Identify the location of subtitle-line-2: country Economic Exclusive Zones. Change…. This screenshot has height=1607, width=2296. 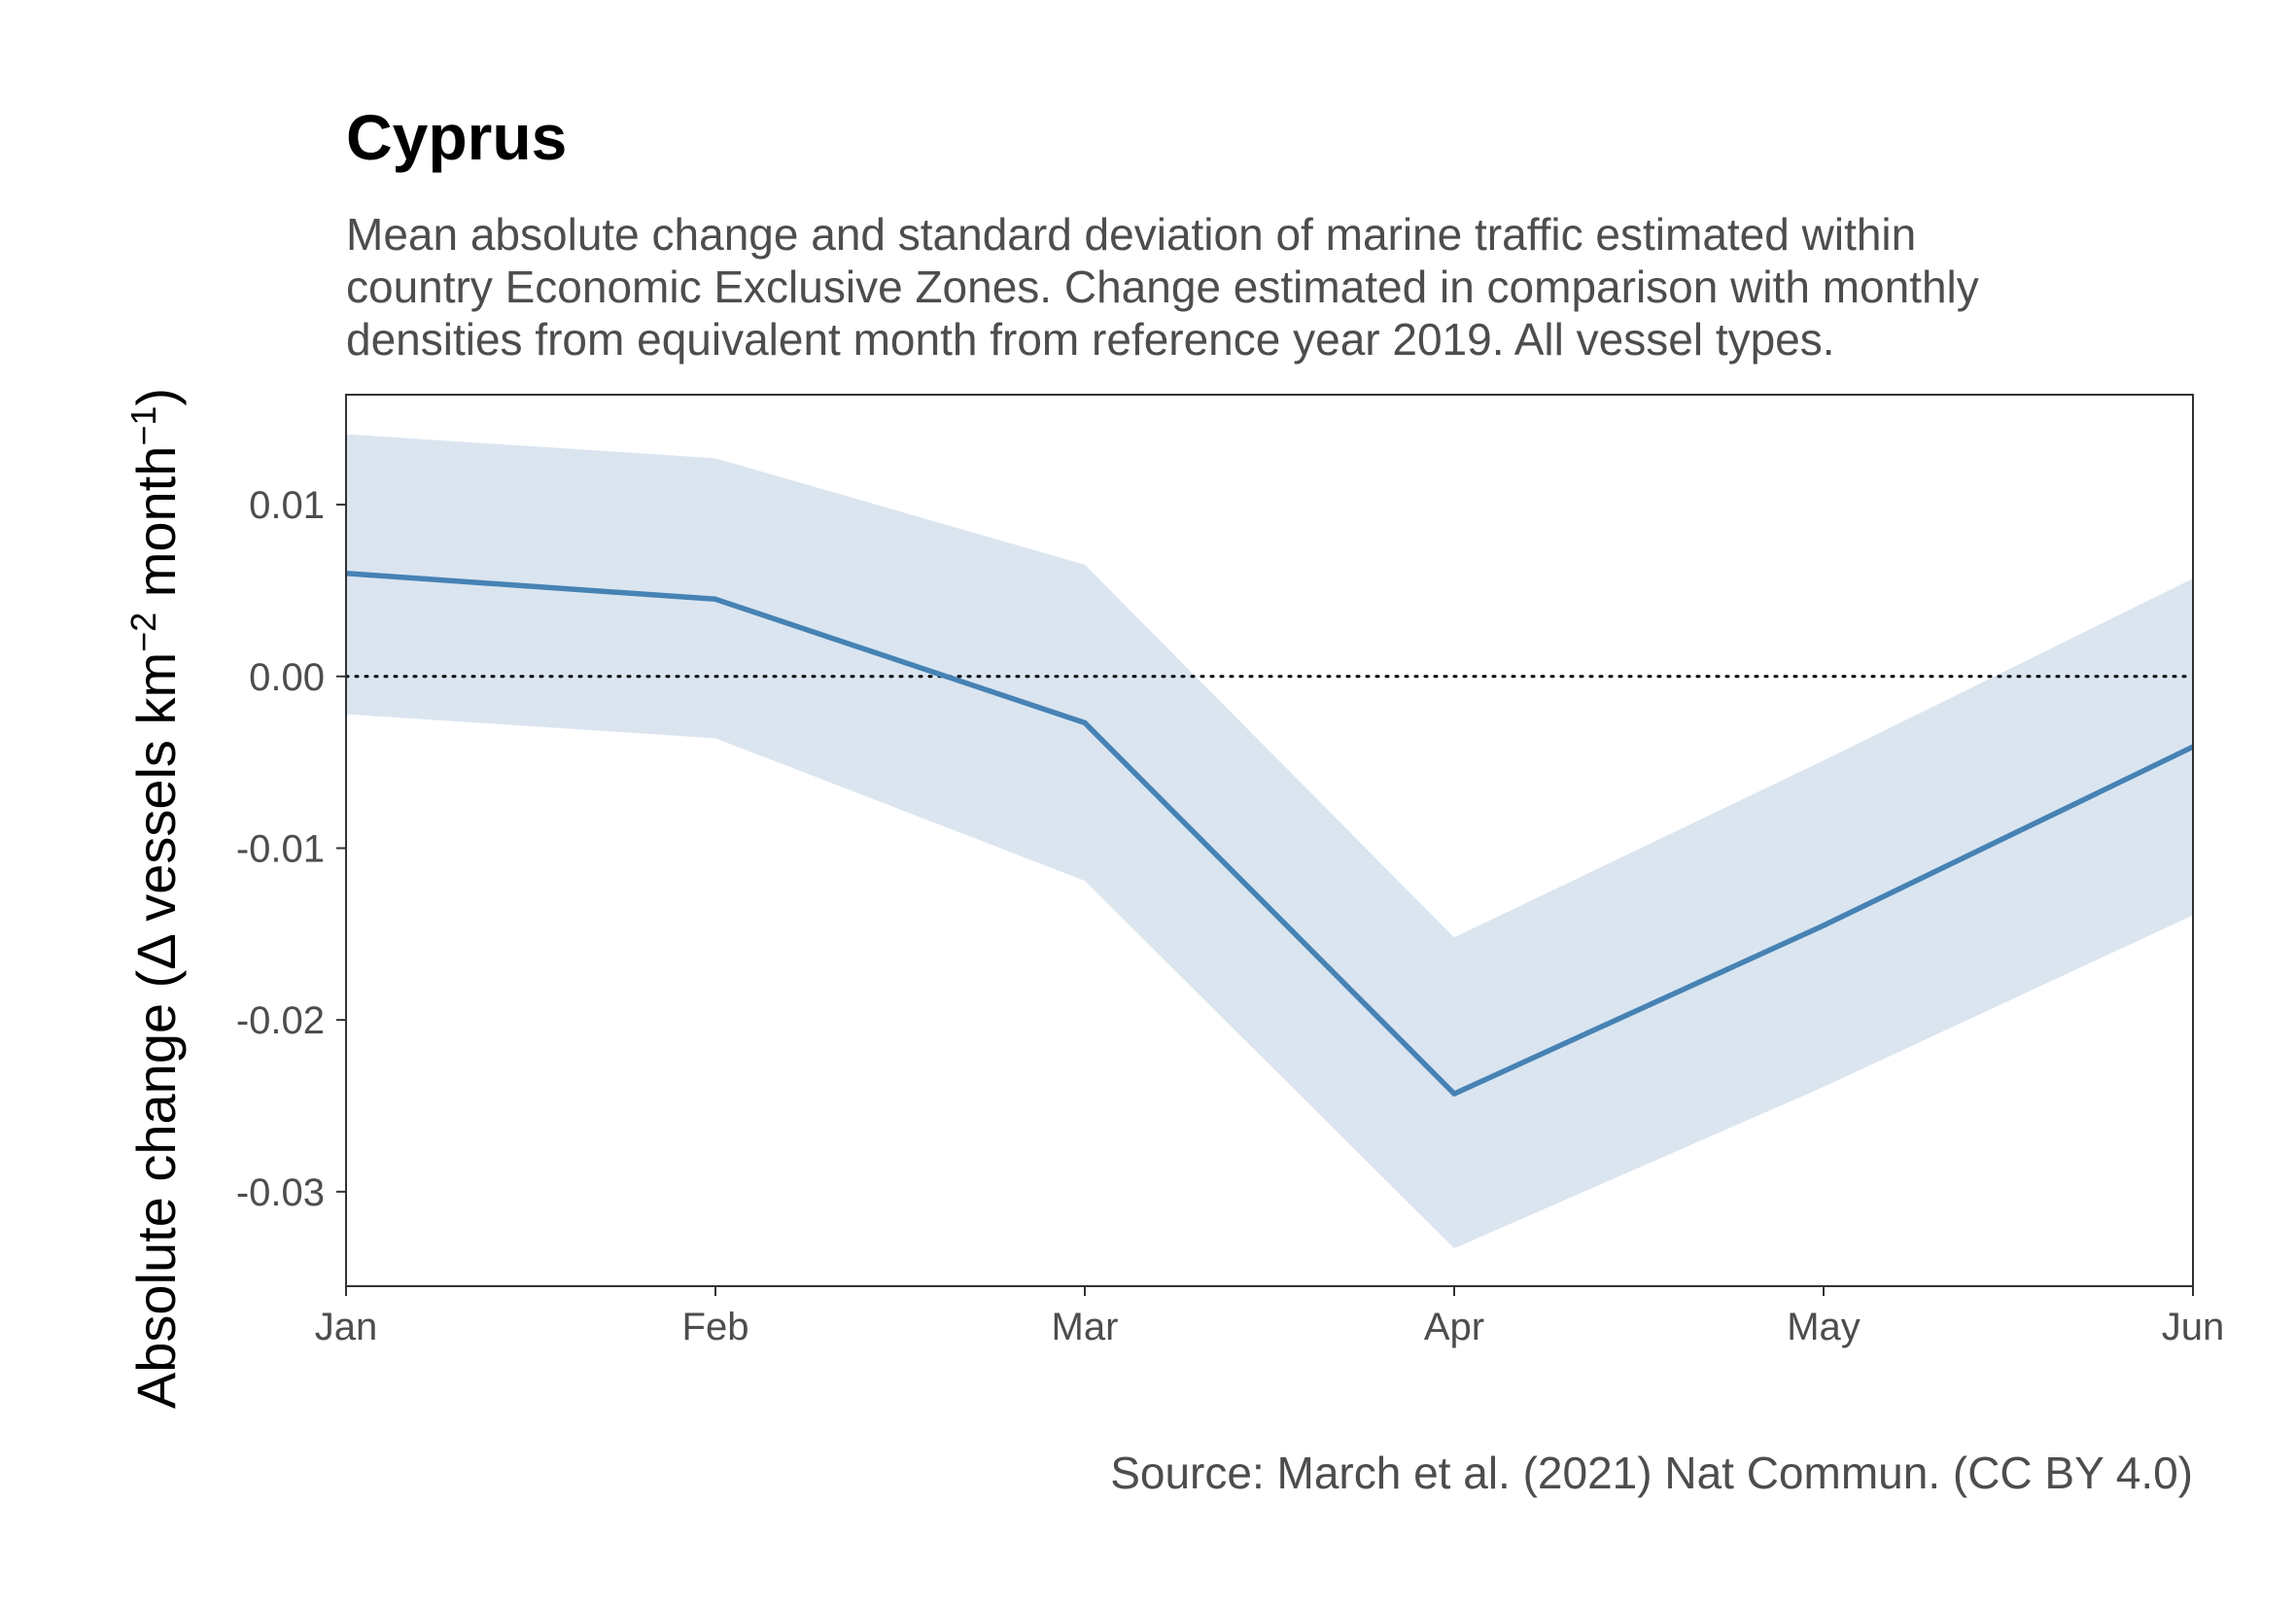
(1162, 287).